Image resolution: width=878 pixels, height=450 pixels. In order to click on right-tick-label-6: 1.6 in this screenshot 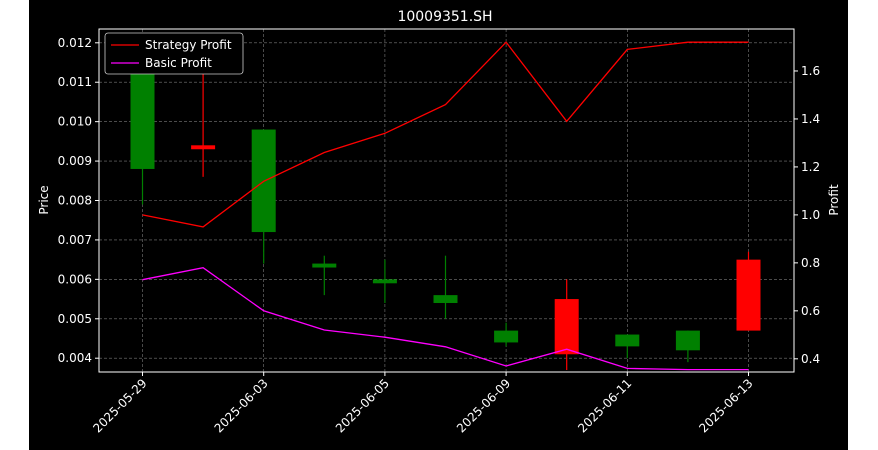, I will do `click(810, 71)`.